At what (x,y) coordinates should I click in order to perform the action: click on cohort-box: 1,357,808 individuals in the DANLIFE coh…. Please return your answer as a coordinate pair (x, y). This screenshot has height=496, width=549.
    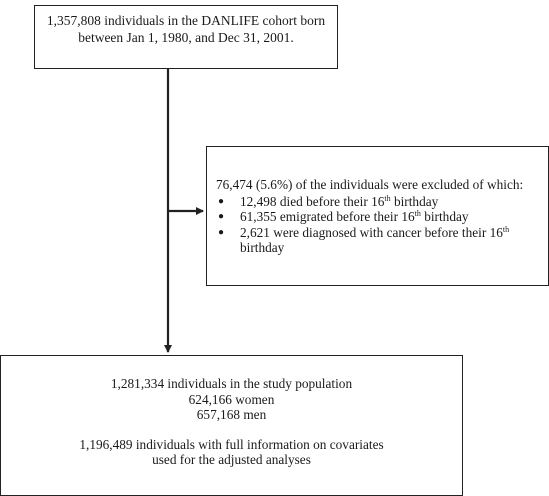
    Looking at the image, I should click on (186, 37).